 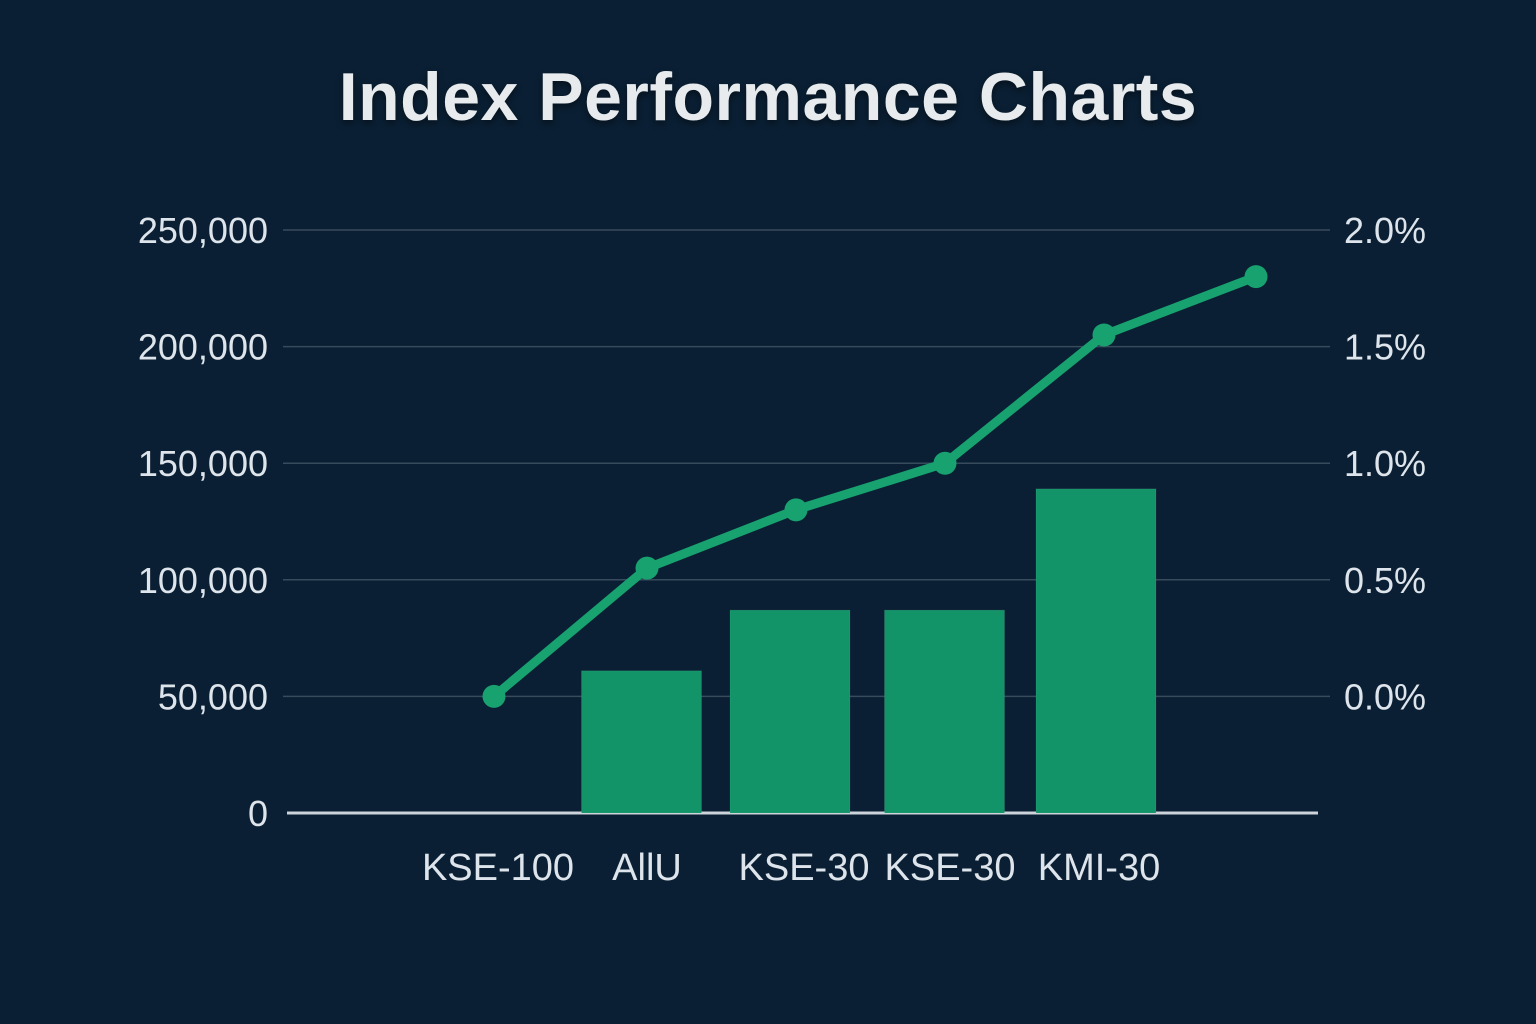 What do you see at coordinates (203, 347) in the screenshot?
I see `left-axis-tick-label: 200,000` at bounding box center [203, 347].